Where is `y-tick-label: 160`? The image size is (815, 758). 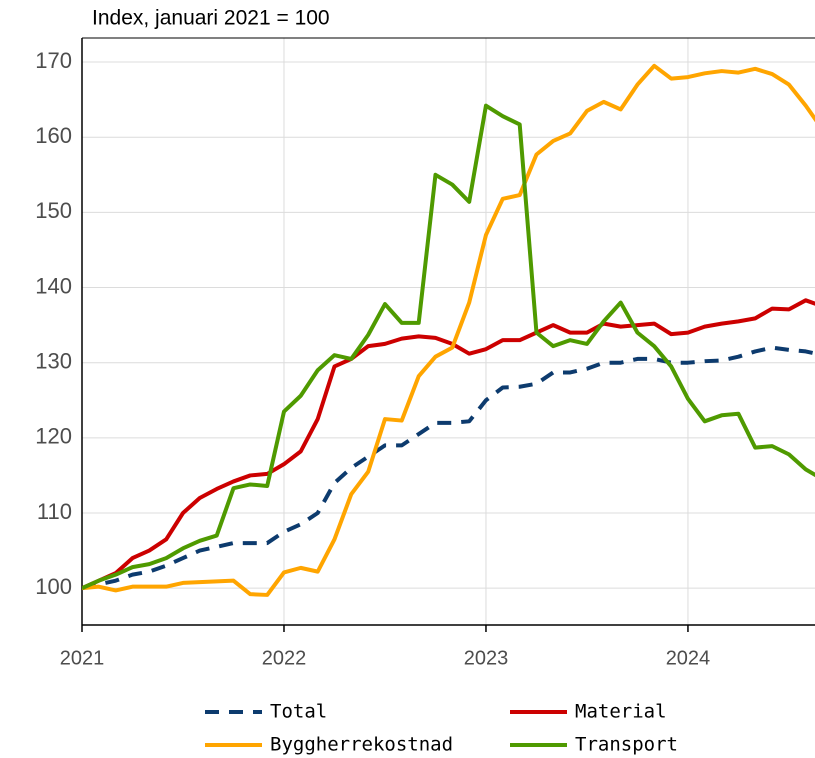
y-tick-label: 160 is located at coordinates (53, 135).